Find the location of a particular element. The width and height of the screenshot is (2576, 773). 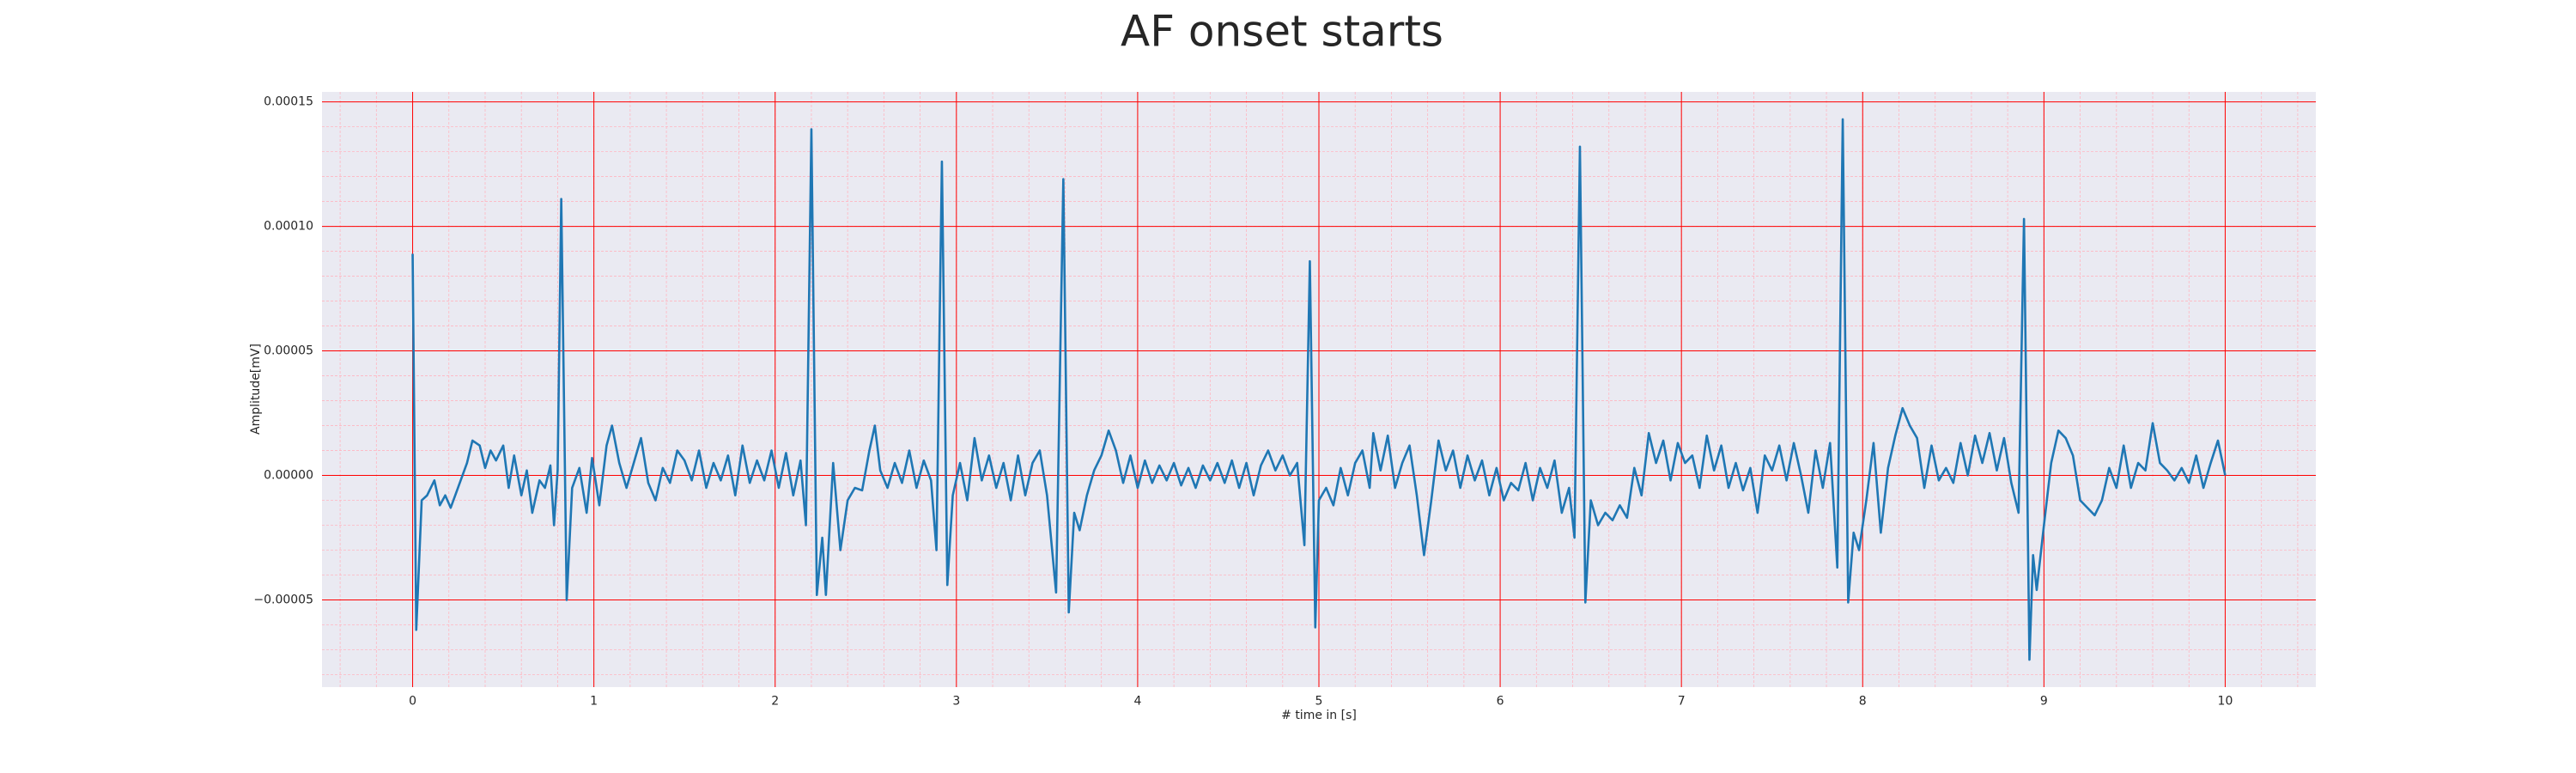

x-tick-label: 10 is located at coordinates (2225, 702).